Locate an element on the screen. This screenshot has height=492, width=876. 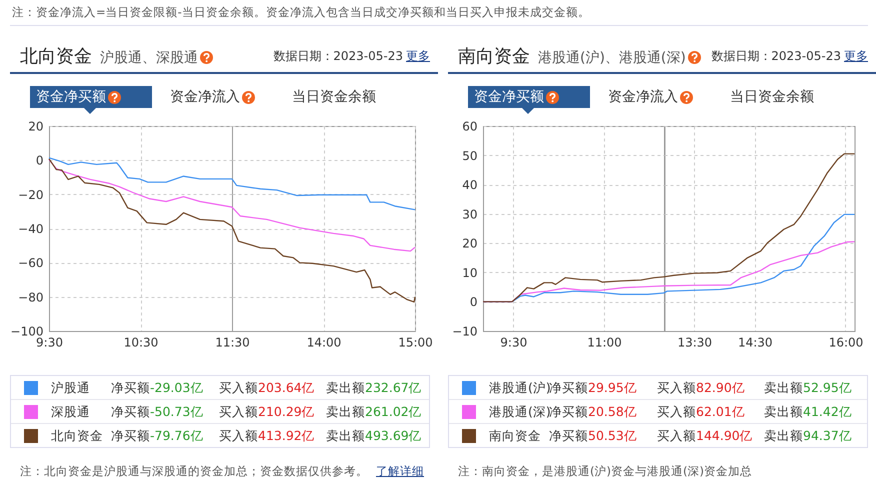
y-tick-label: 10 is located at coordinates (470, 273).